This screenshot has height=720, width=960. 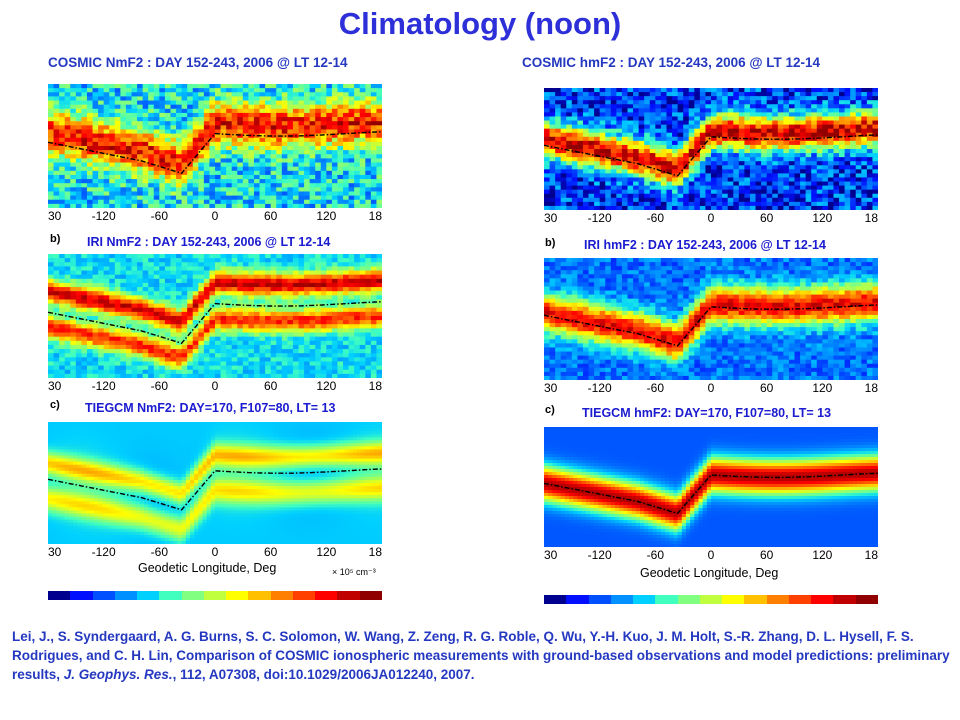 I want to click on nmf2-tiegcm-title: TIEGCM NmF2: DAY=170, F107=80, LT= 13, so click(x=210, y=408).